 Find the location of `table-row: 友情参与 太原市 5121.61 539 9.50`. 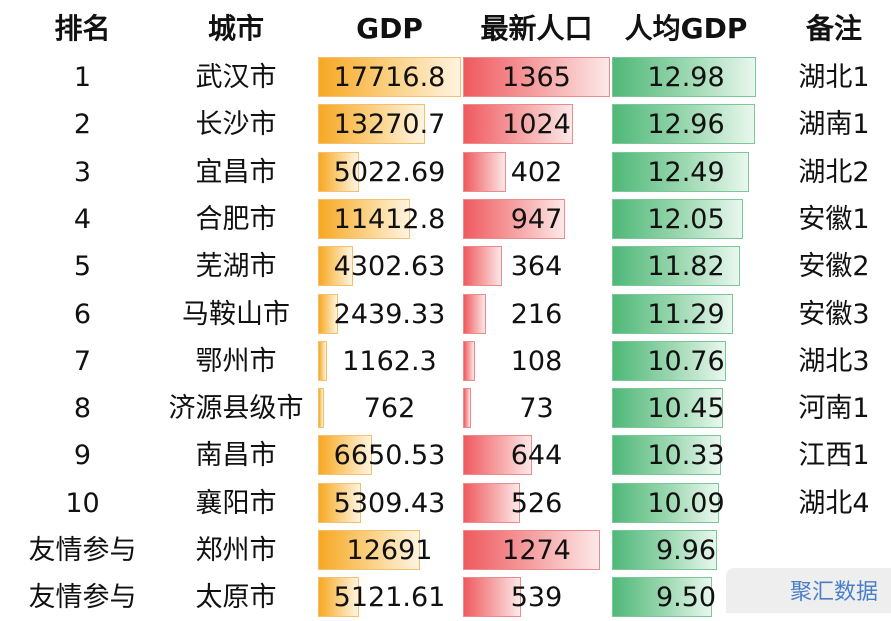

table-row: 友情参与 太原市 5121.61 539 9.50 is located at coordinates (445, 597).